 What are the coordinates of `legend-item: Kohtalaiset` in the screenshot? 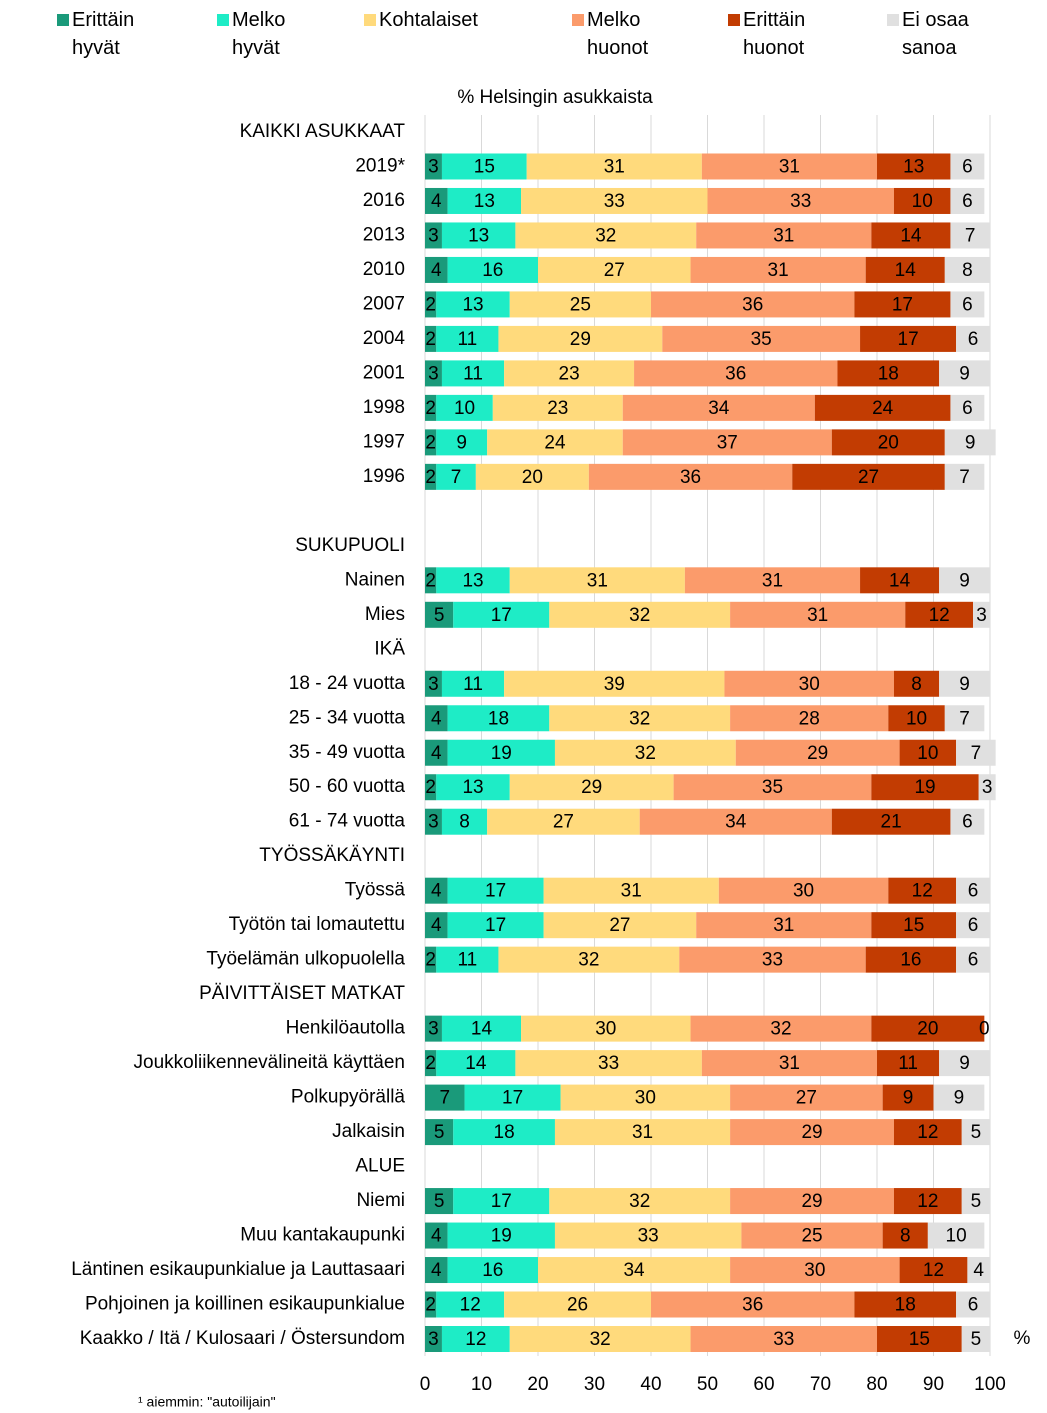 It's located at (466, 20).